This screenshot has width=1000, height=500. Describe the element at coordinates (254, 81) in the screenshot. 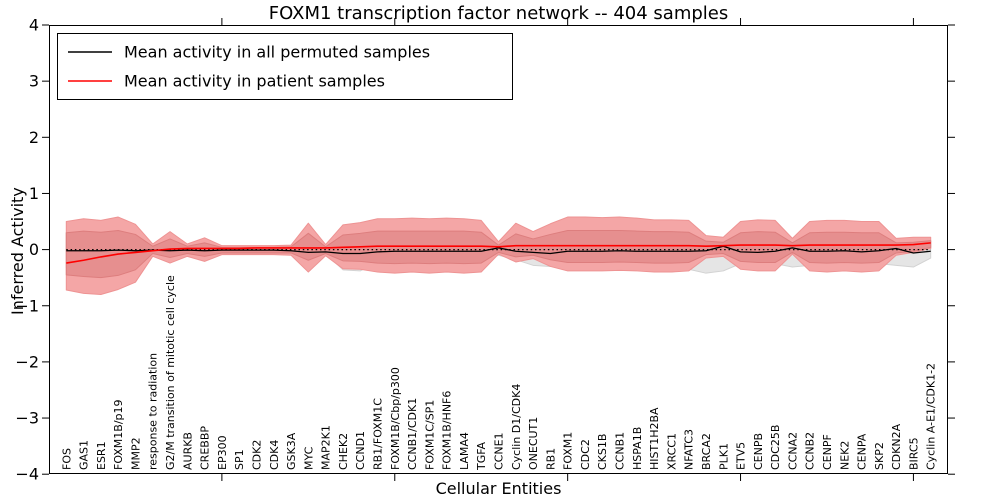

I see `legend-label: Mean activity in patient samples` at that location.